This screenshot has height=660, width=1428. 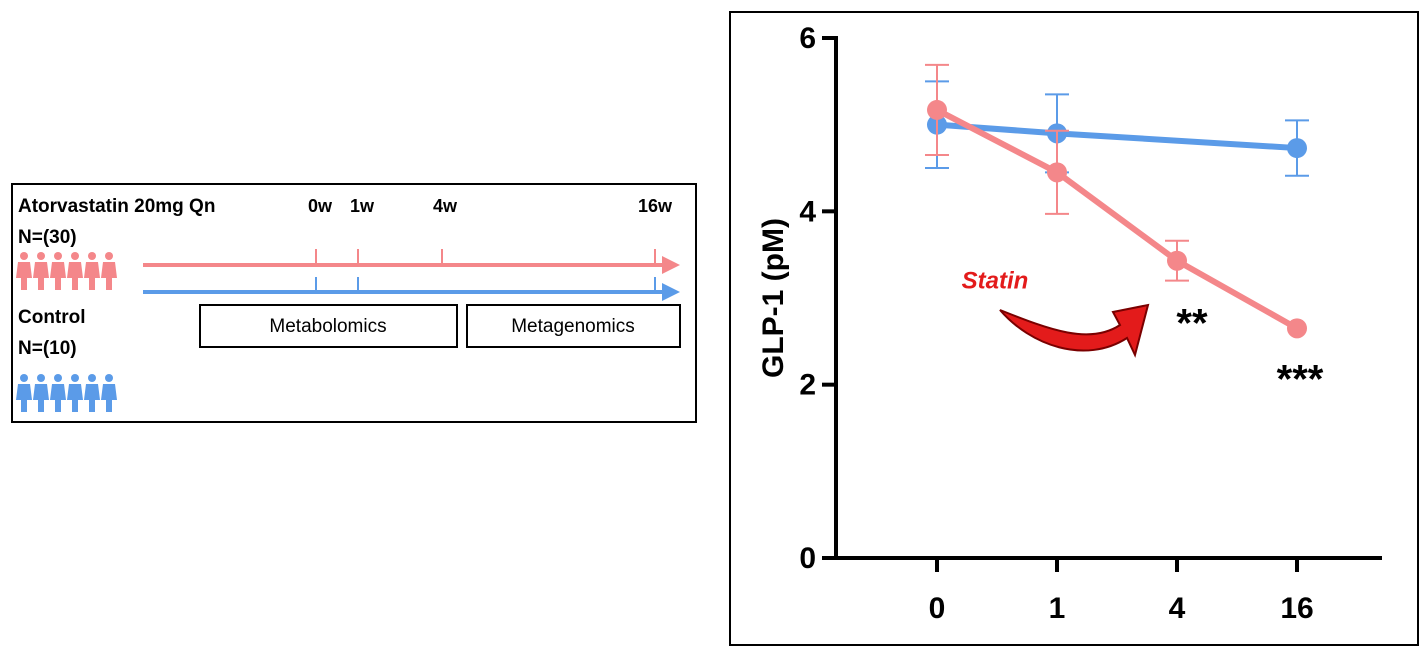 What do you see at coordinates (411, 289) in the screenshot?
I see `timeline-blue` at bounding box center [411, 289].